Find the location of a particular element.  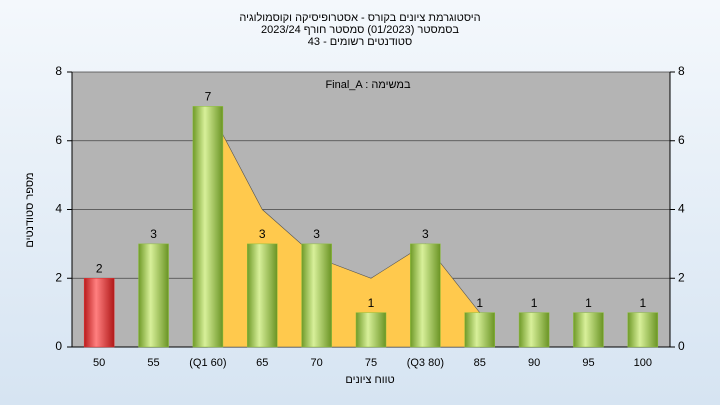

x-tick-label: (Q3 80) is located at coordinates (425, 363).